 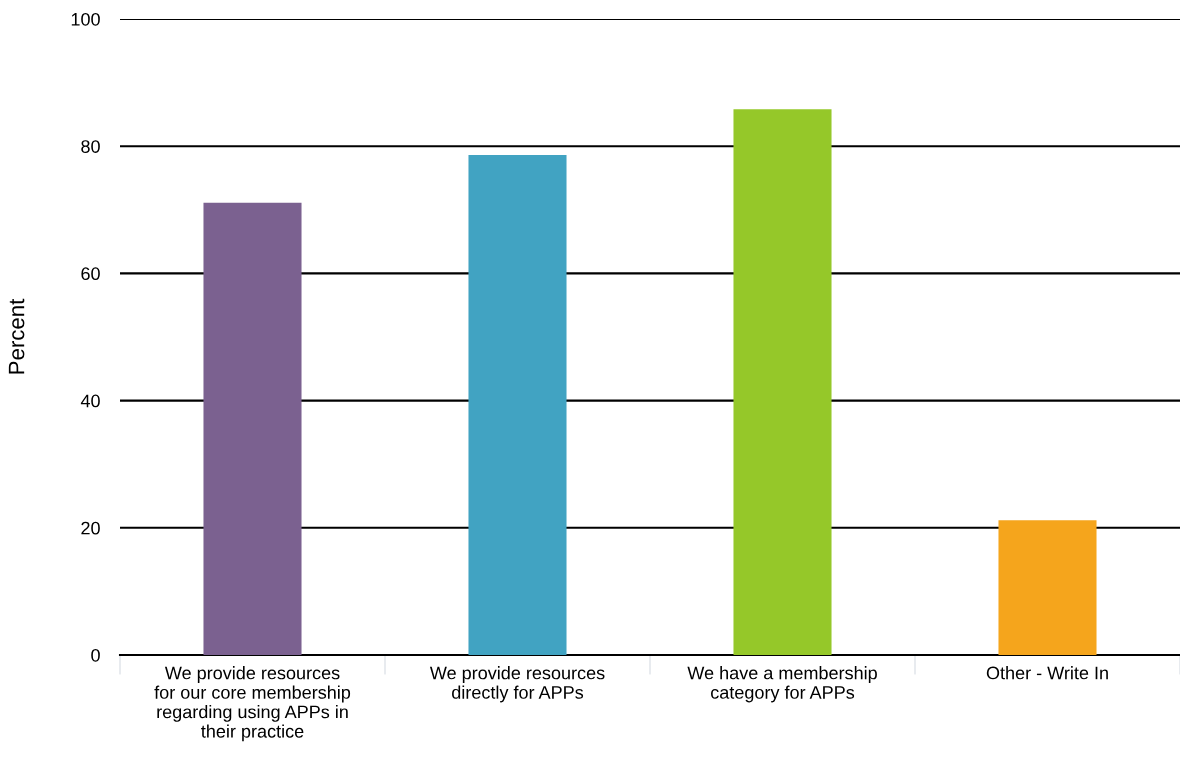 What do you see at coordinates (90, 528) in the screenshot?
I see `y-tick-label: 20` at bounding box center [90, 528].